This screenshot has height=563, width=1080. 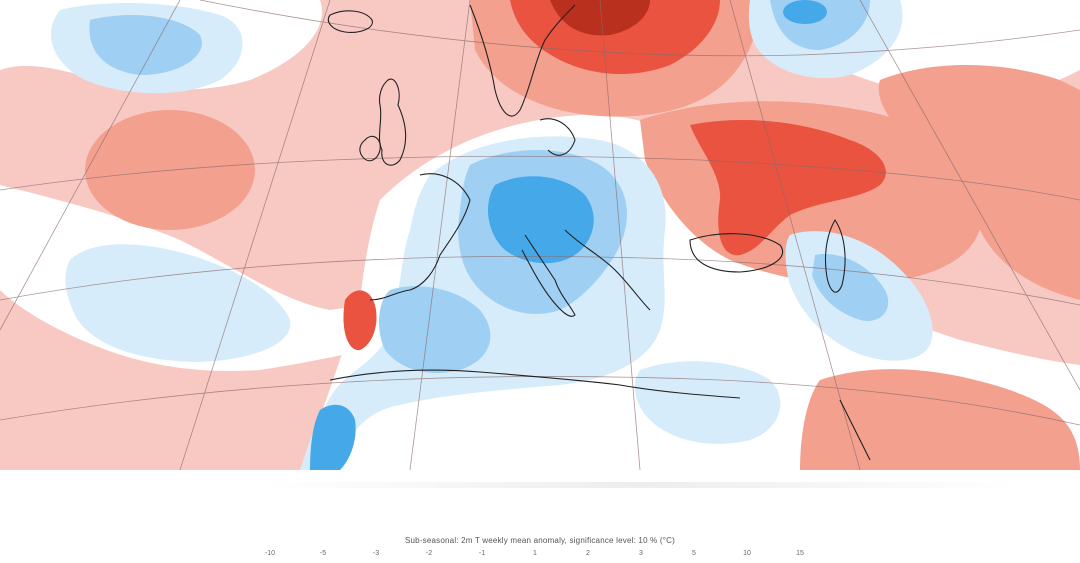 I want to click on cold-anomaly-middle-east-core, so click(x=850, y=287).